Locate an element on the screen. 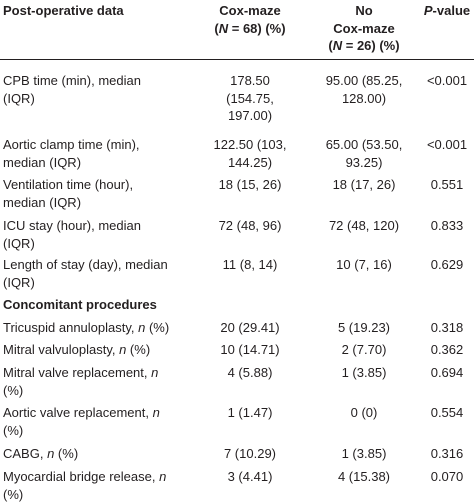  row-aortic-no: 65.00 (53.50, 93.25) is located at coordinates (364, 153).